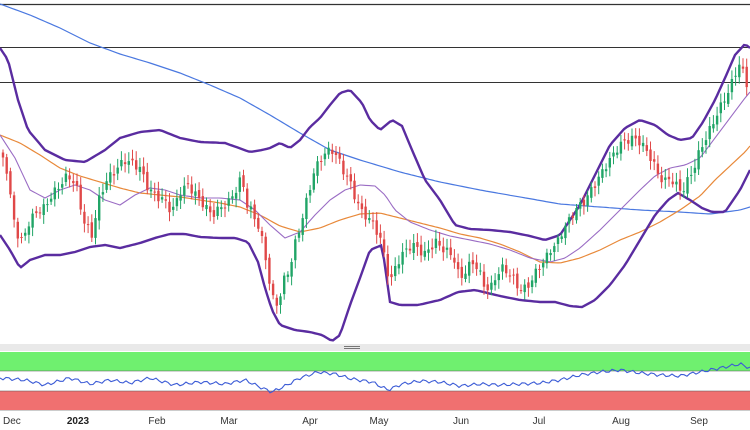  I want to click on x-axis-tick-label: May, so click(379, 421).